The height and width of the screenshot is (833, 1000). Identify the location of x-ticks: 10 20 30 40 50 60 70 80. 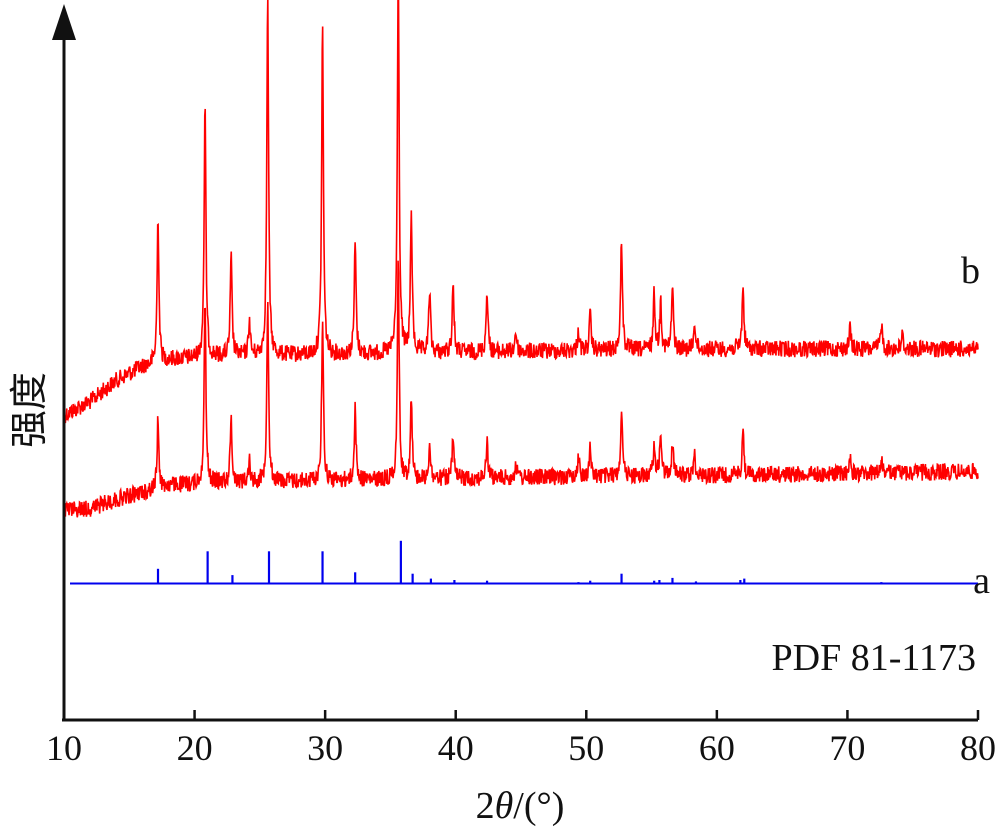
(521, 739).